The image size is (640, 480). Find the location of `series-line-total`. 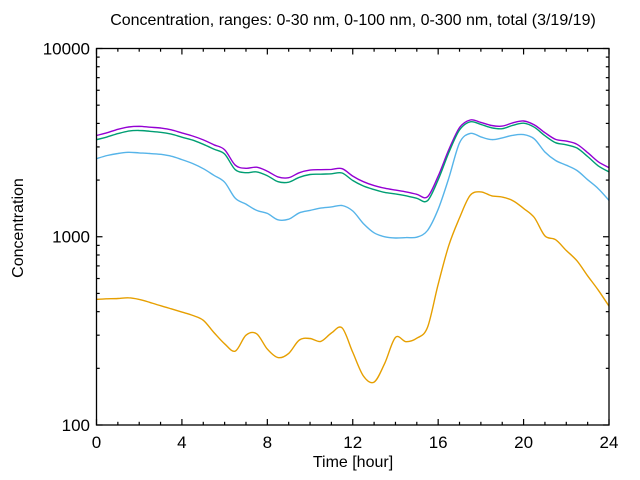

series-line-total is located at coordinates (352, 159).